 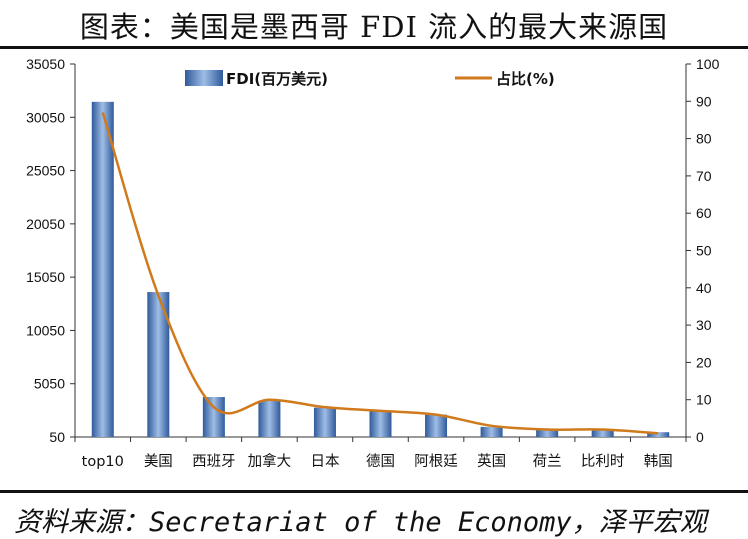 I want to click on y-right-tick-label: 60, so click(x=704, y=213).